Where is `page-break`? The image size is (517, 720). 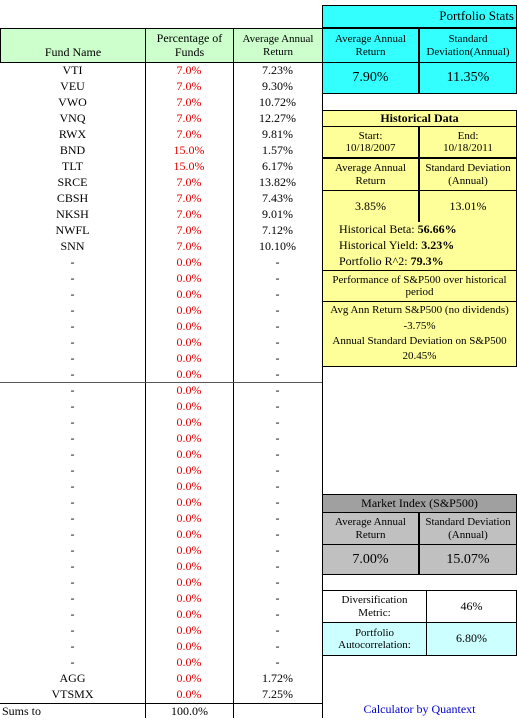 page-break is located at coordinates (161, 382).